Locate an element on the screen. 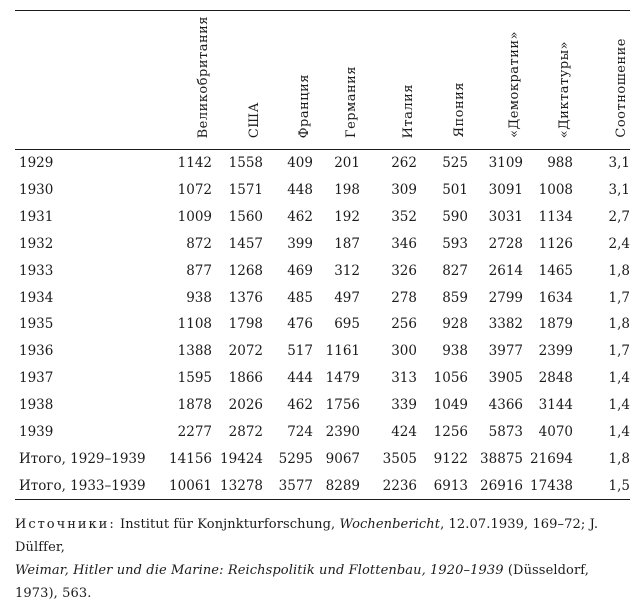 The height and width of the screenshot is (605, 639). column-header-label: Великобритания is located at coordinates (204, 76).